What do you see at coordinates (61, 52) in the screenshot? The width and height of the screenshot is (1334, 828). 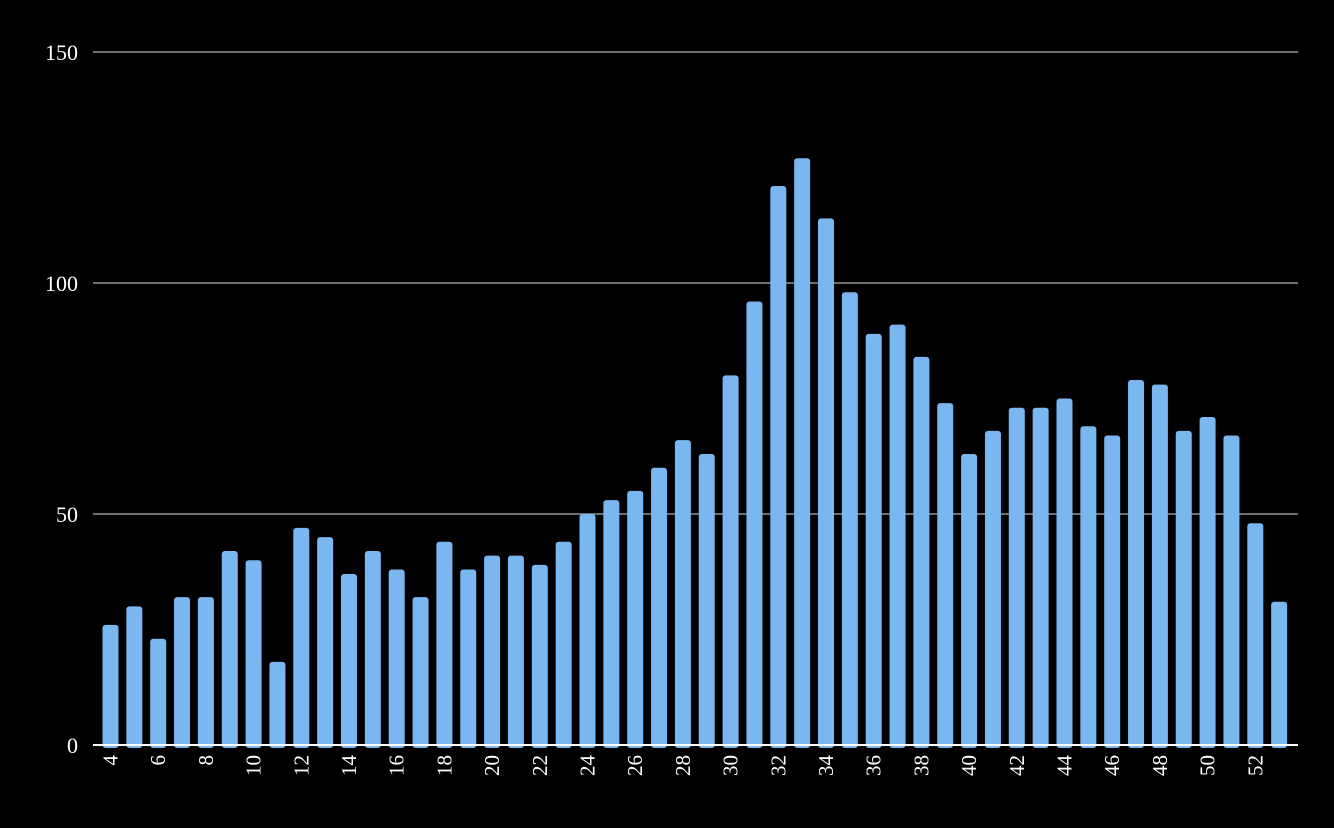 I see `y-tick-label: 150` at bounding box center [61, 52].